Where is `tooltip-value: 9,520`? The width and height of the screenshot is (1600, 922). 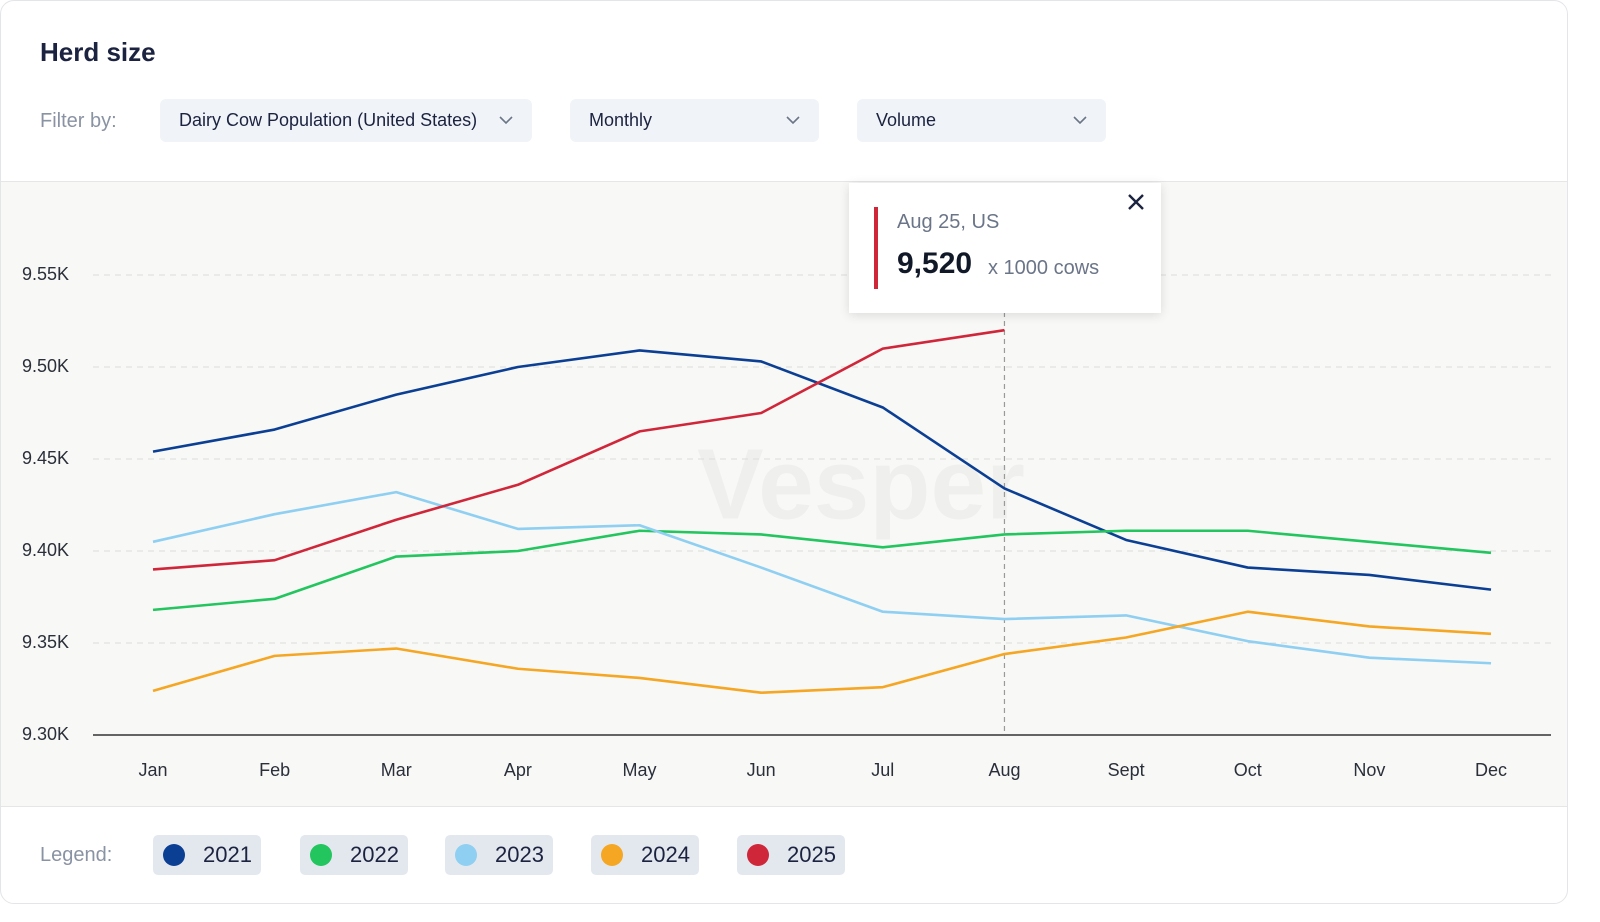 tooltip-value: 9,520 is located at coordinates (935, 263).